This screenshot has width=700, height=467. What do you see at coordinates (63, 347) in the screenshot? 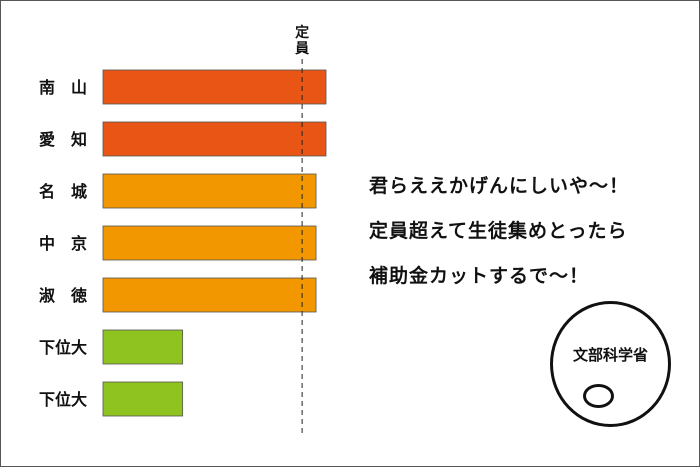
I see `category-label-5: 下位大` at bounding box center [63, 347].